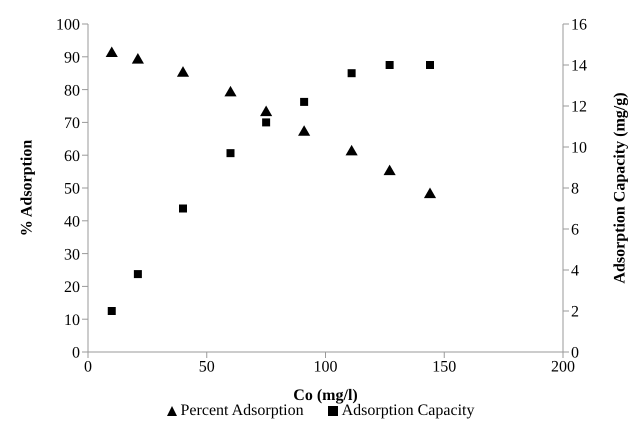  I want to click on y2-tick-label: 4, so click(575, 271).